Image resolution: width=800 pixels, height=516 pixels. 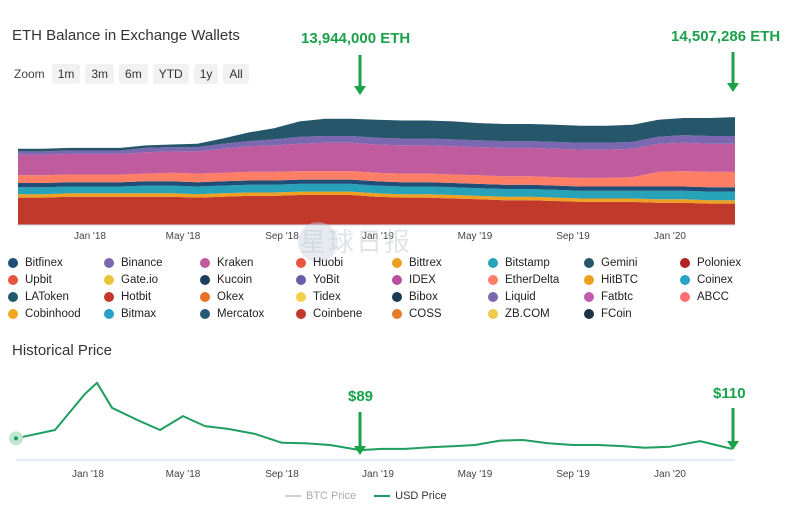 What do you see at coordinates (527, 262) in the screenshot?
I see `legend-label: Bitstamp` at bounding box center [527, 262].